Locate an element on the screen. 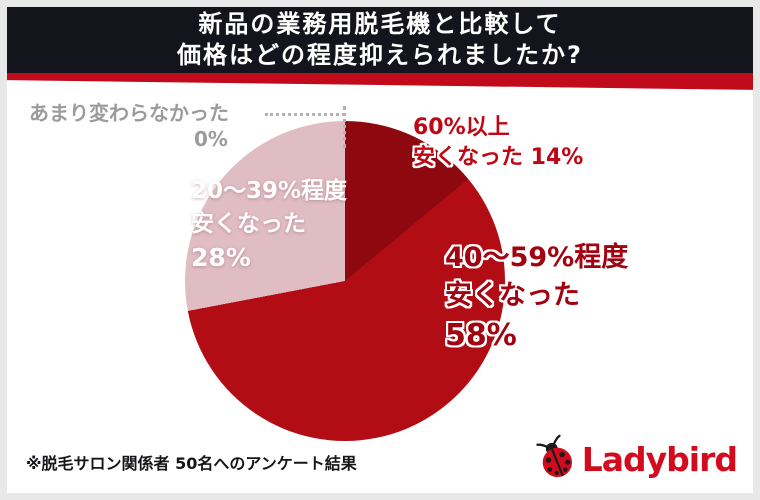 The width and height of the screenshot is (760, 500). label-20-39-line1: 20〜39%程度 is located at coordinates (269, 191).